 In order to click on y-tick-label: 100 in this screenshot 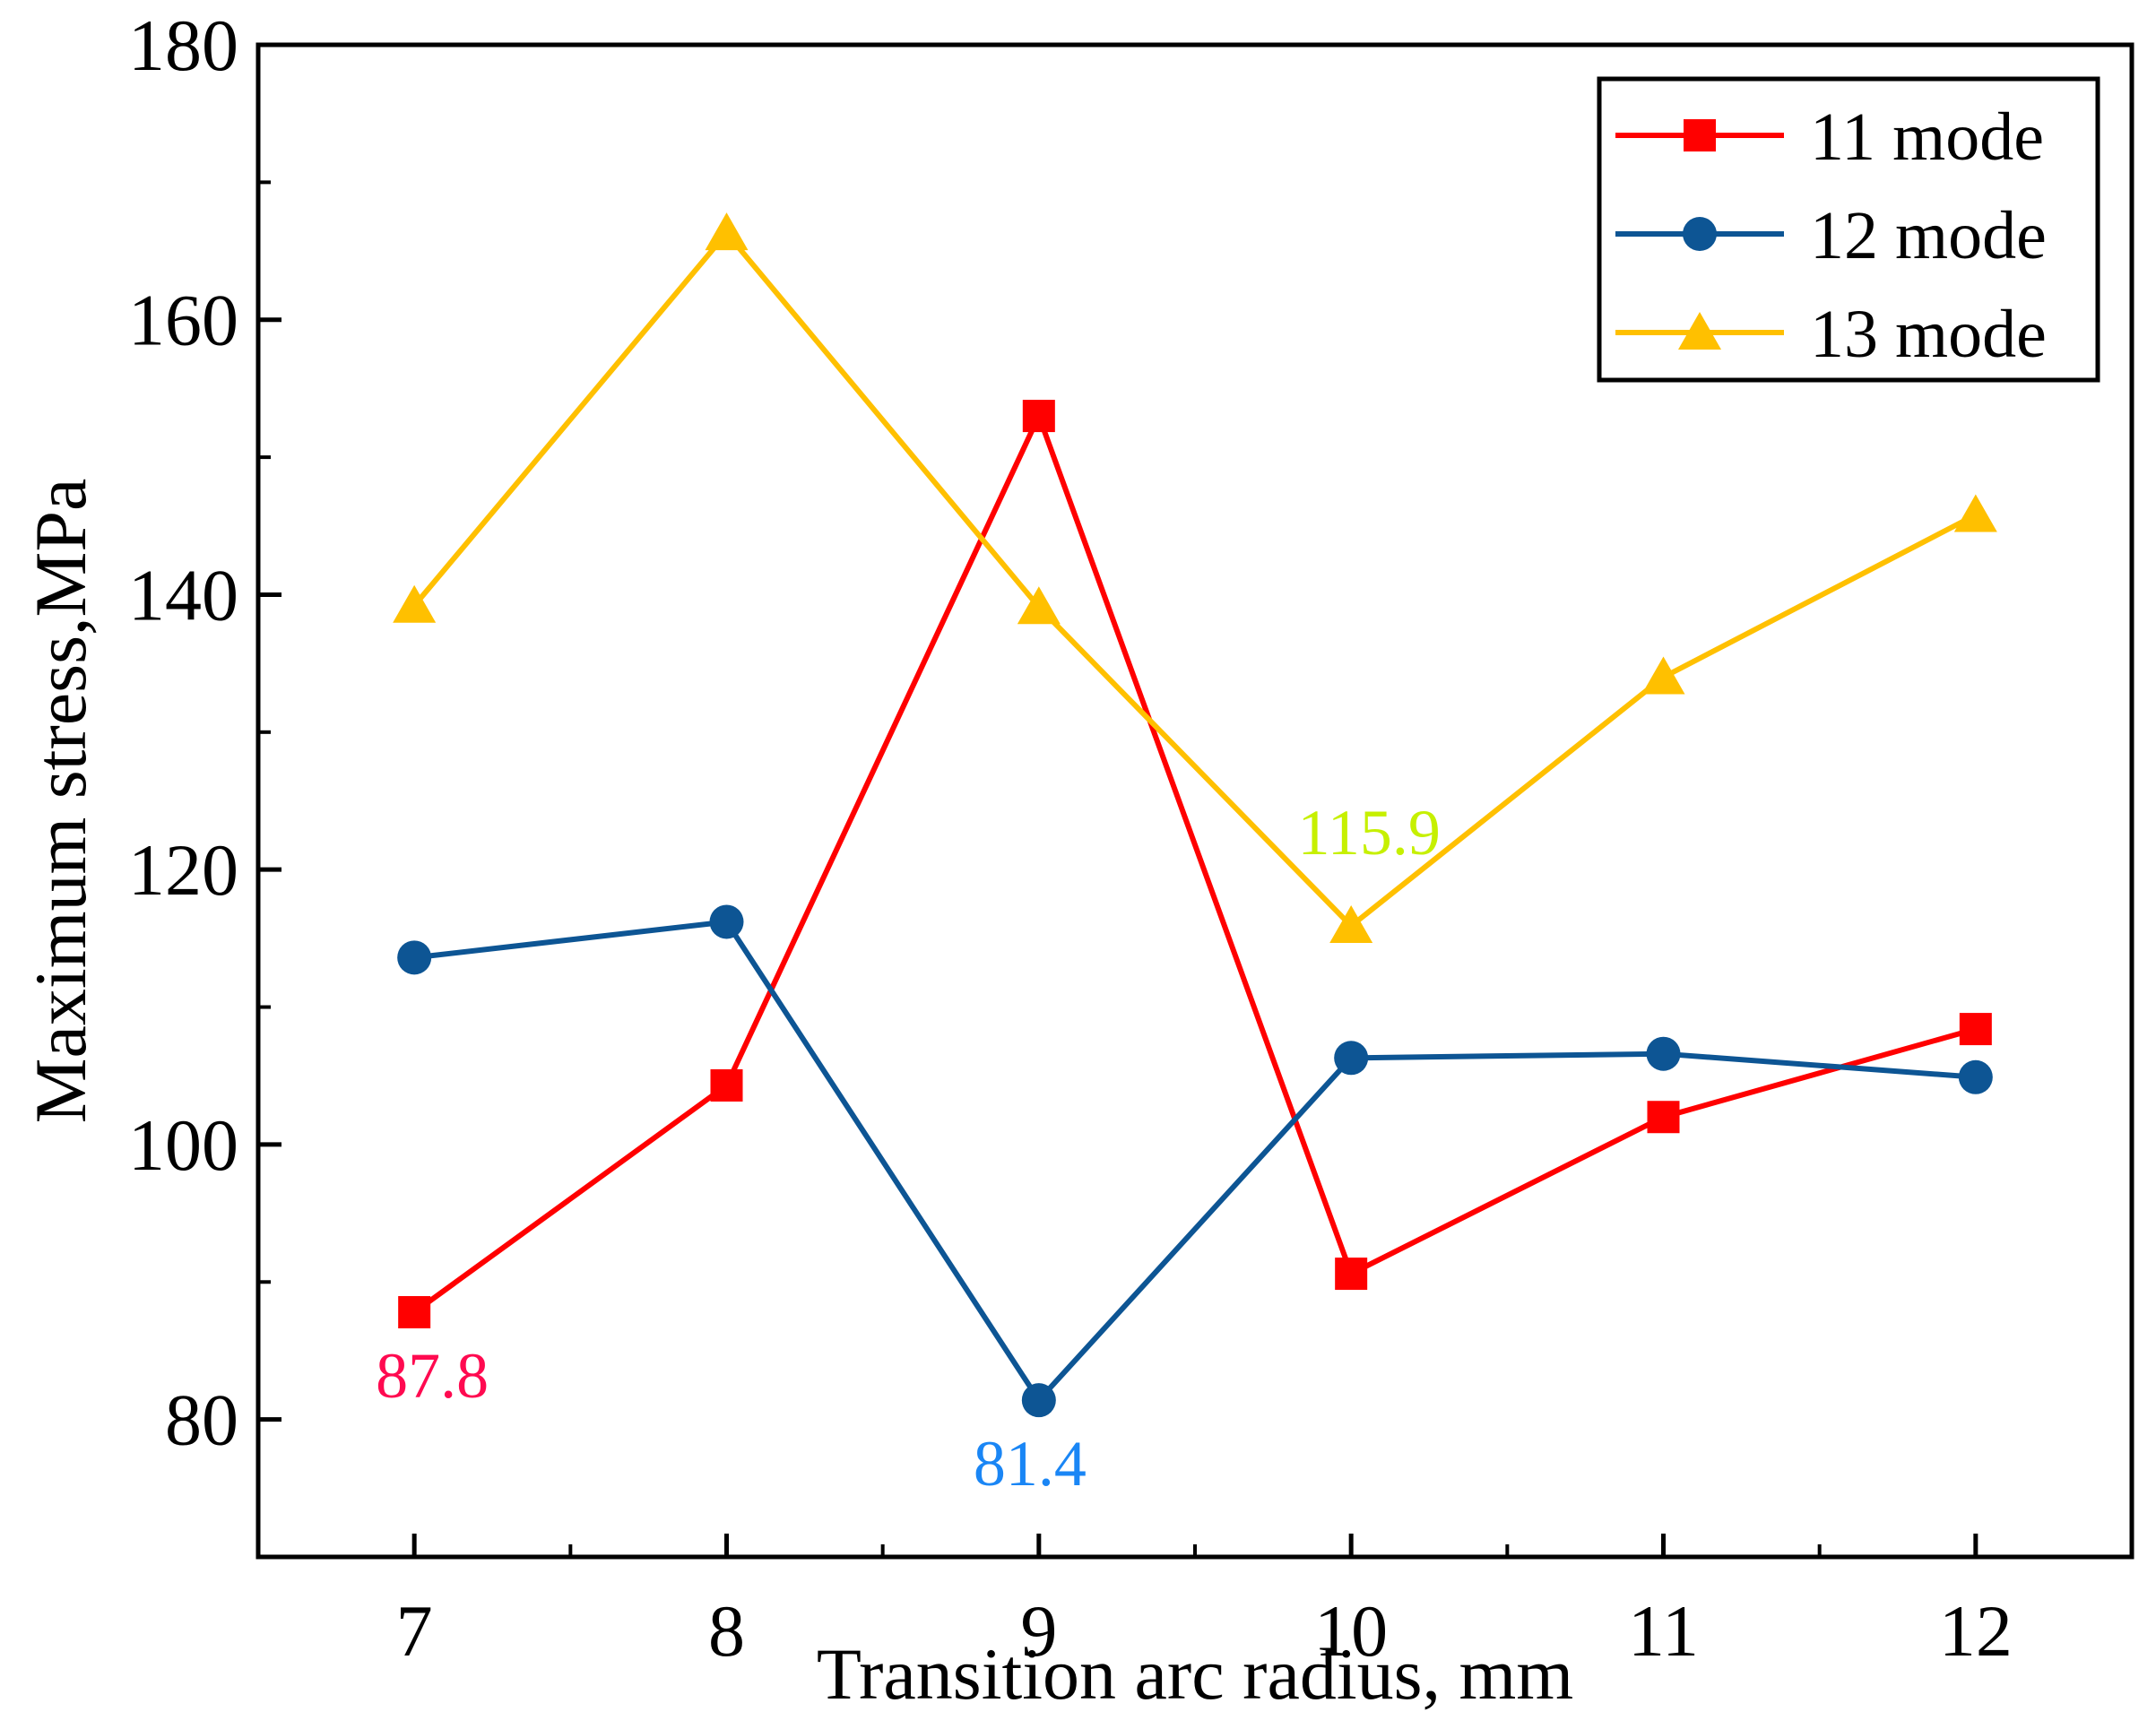, I will do `click(183, 1145)`.